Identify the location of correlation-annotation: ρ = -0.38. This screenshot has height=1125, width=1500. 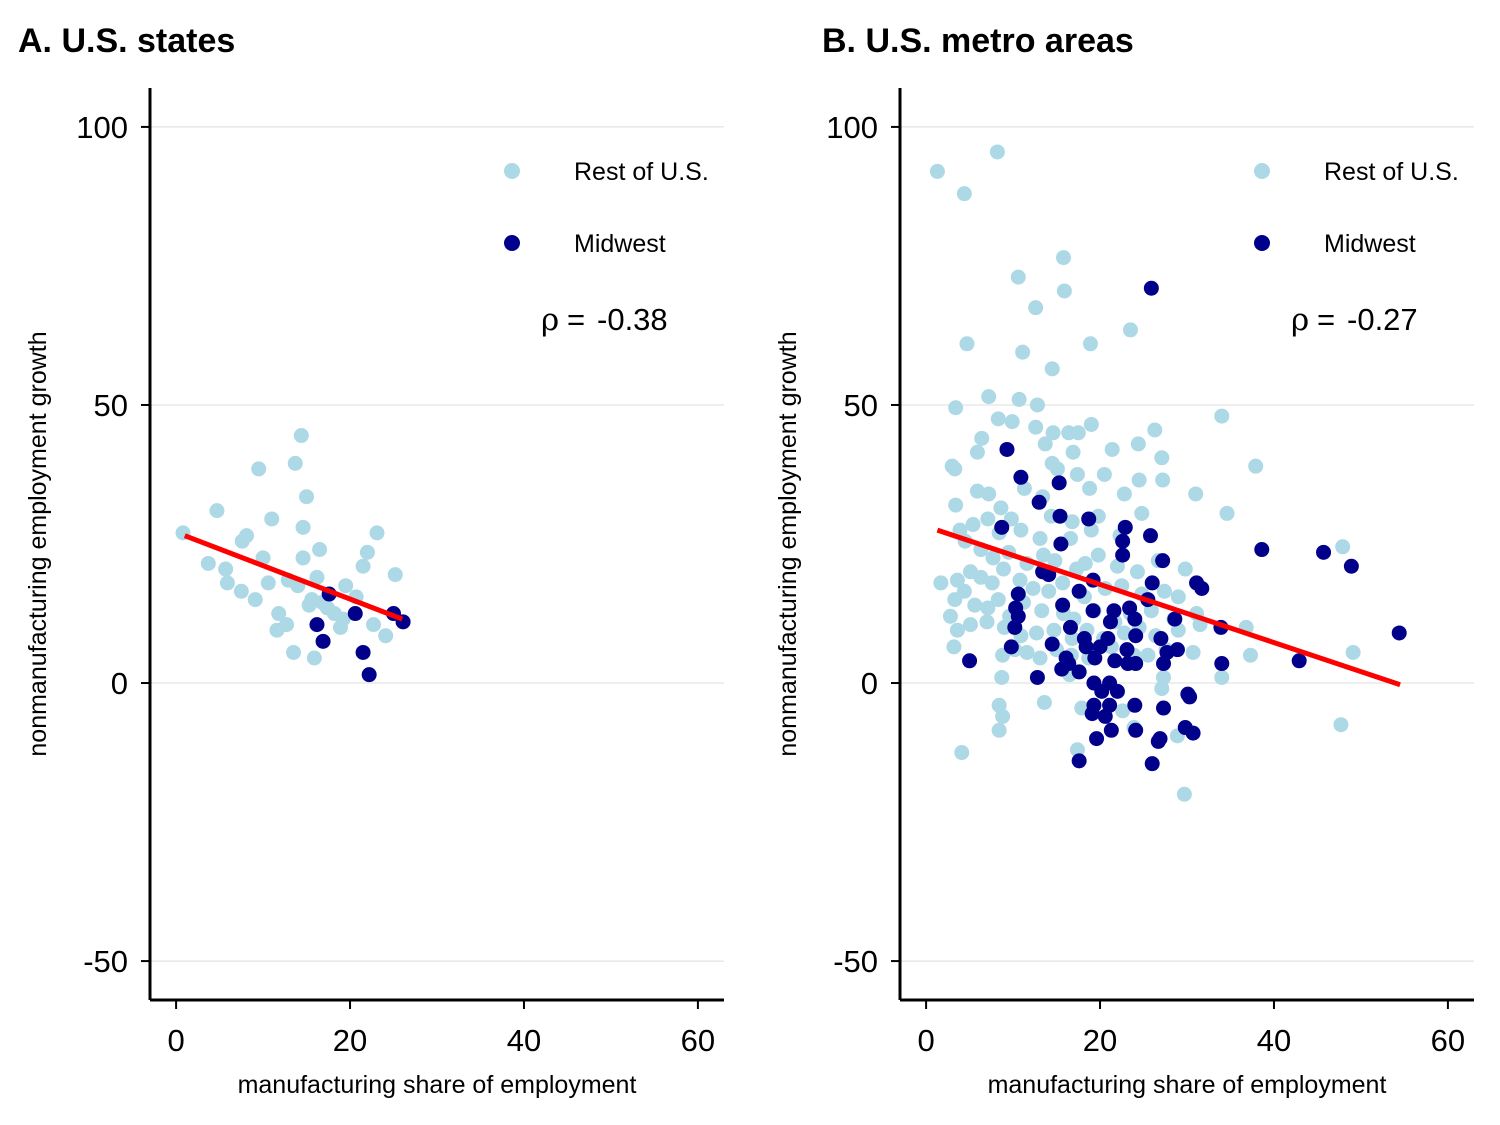
(604, 320).